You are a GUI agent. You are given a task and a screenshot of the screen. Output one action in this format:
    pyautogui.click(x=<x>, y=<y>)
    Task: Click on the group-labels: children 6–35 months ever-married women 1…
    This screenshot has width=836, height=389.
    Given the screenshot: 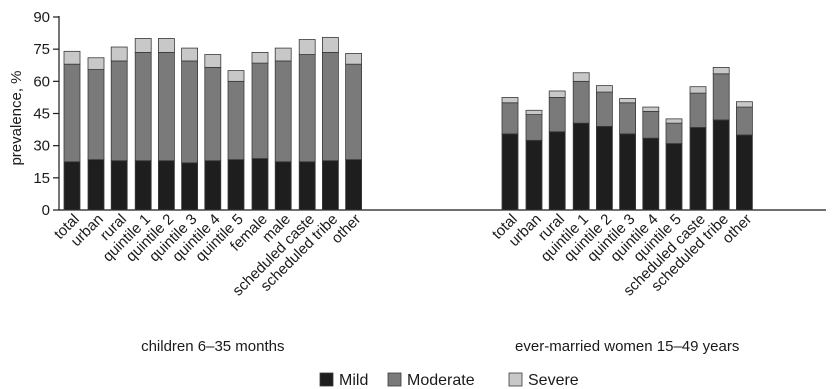 What is the action you would take?
    pyautogui.click(x=440, y=346)
    